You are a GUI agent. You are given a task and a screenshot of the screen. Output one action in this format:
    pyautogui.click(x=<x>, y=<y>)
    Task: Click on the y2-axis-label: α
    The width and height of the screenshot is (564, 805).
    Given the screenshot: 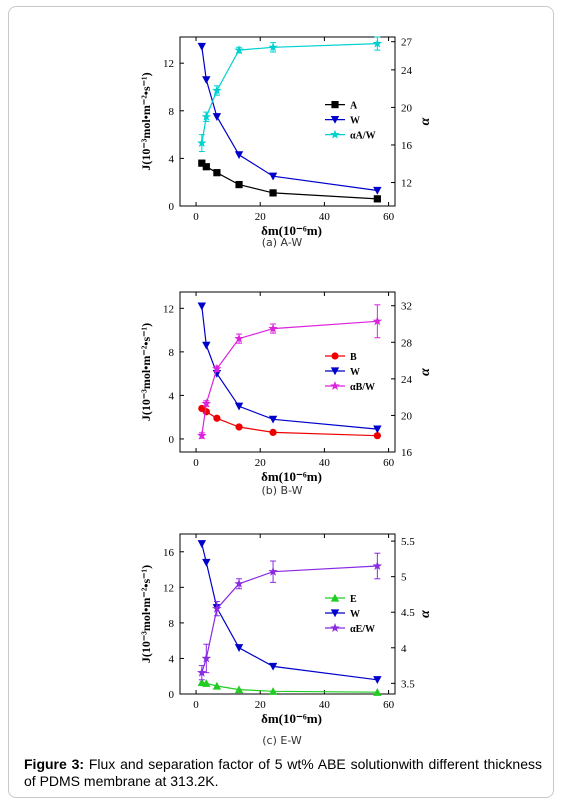 What is the action you would take?
    pyautogui.click(x=425, y=121)
    